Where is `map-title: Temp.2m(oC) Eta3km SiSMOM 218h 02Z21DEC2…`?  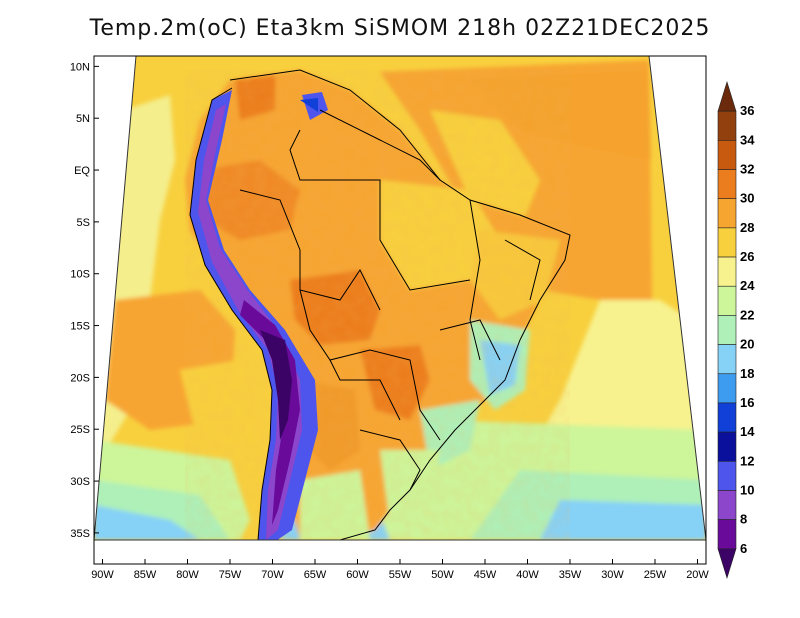
map-title: Temp.2m(oC) Eta3km SiSMOM 218h 02Z21DEC2… is located at coordinates (400, 28).